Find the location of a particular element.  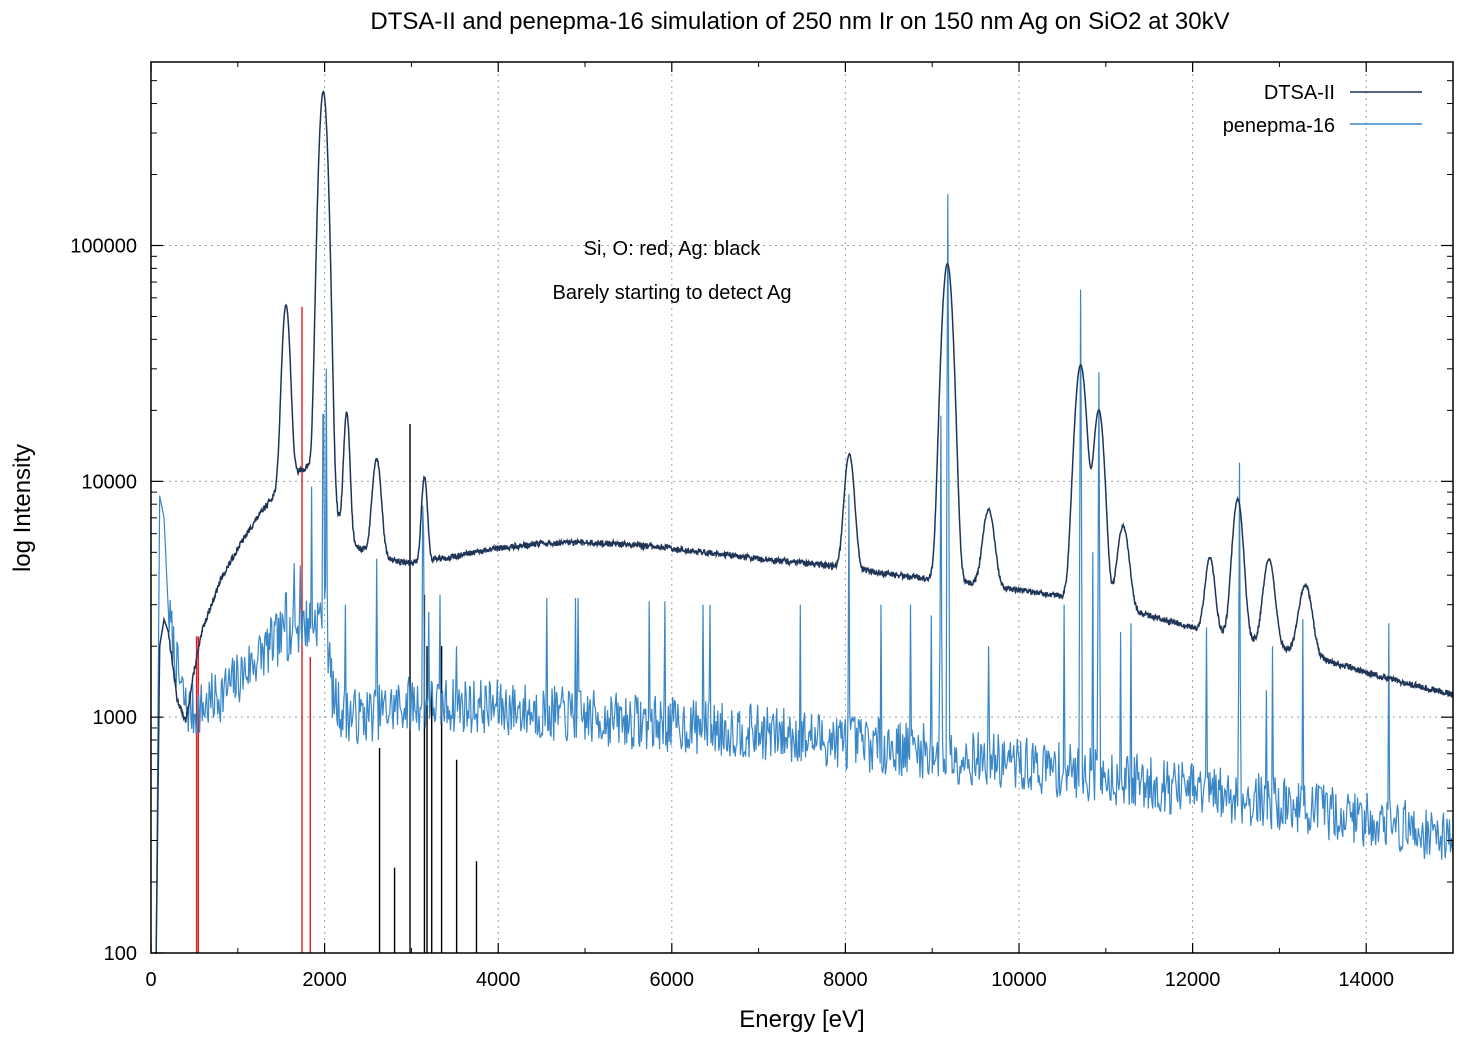

y-tick-label: 100 is located at coordinates (120, 954).